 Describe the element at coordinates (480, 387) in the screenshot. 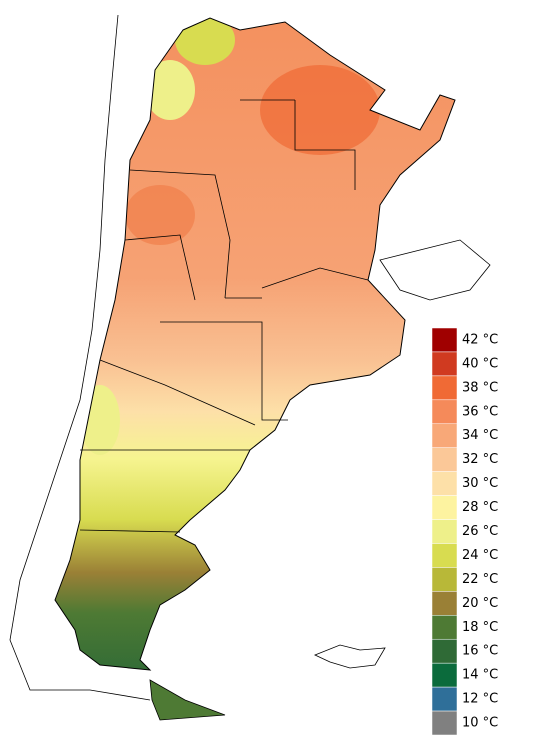

I see `legend-label: 38 °C` at that location.